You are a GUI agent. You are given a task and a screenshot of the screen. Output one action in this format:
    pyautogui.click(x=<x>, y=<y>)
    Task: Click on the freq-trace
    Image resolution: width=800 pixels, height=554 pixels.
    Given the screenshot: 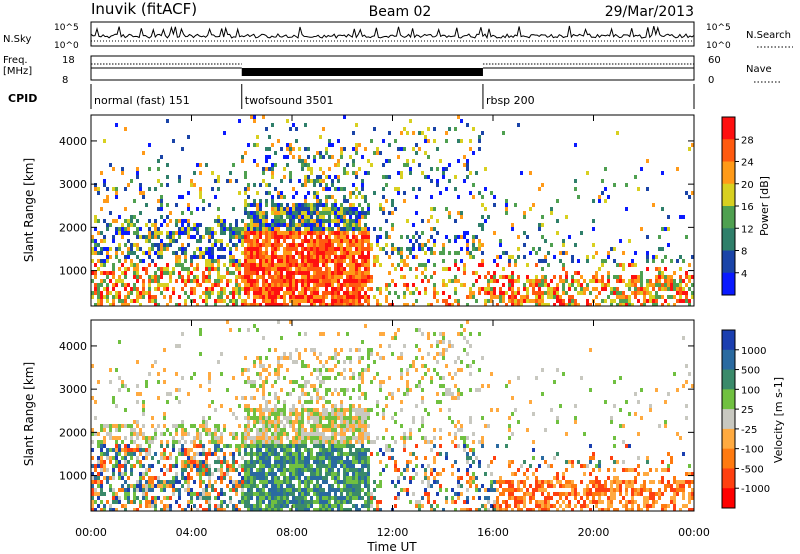 What is the action you would take?
    pyautogui.click(x=392, y=69)
    